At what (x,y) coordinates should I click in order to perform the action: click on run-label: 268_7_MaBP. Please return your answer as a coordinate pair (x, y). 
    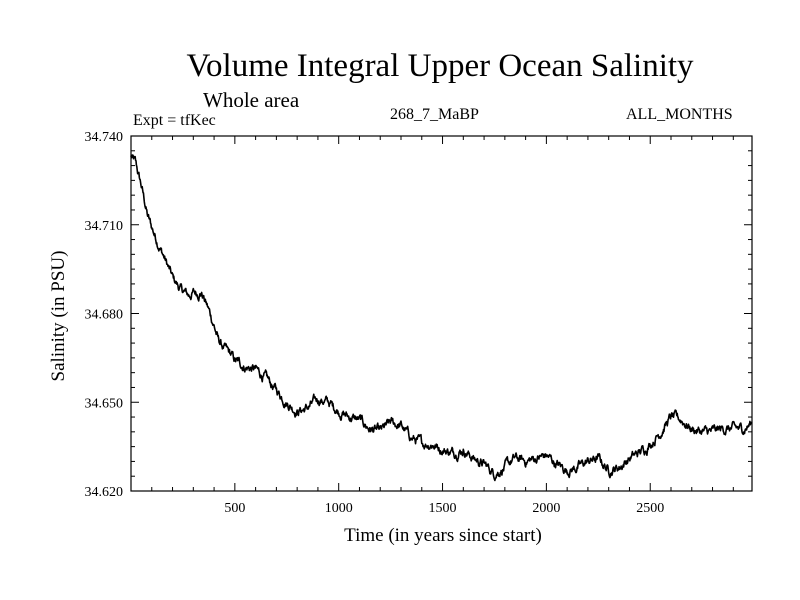
    Looking at the image, I should click on (434, 114).